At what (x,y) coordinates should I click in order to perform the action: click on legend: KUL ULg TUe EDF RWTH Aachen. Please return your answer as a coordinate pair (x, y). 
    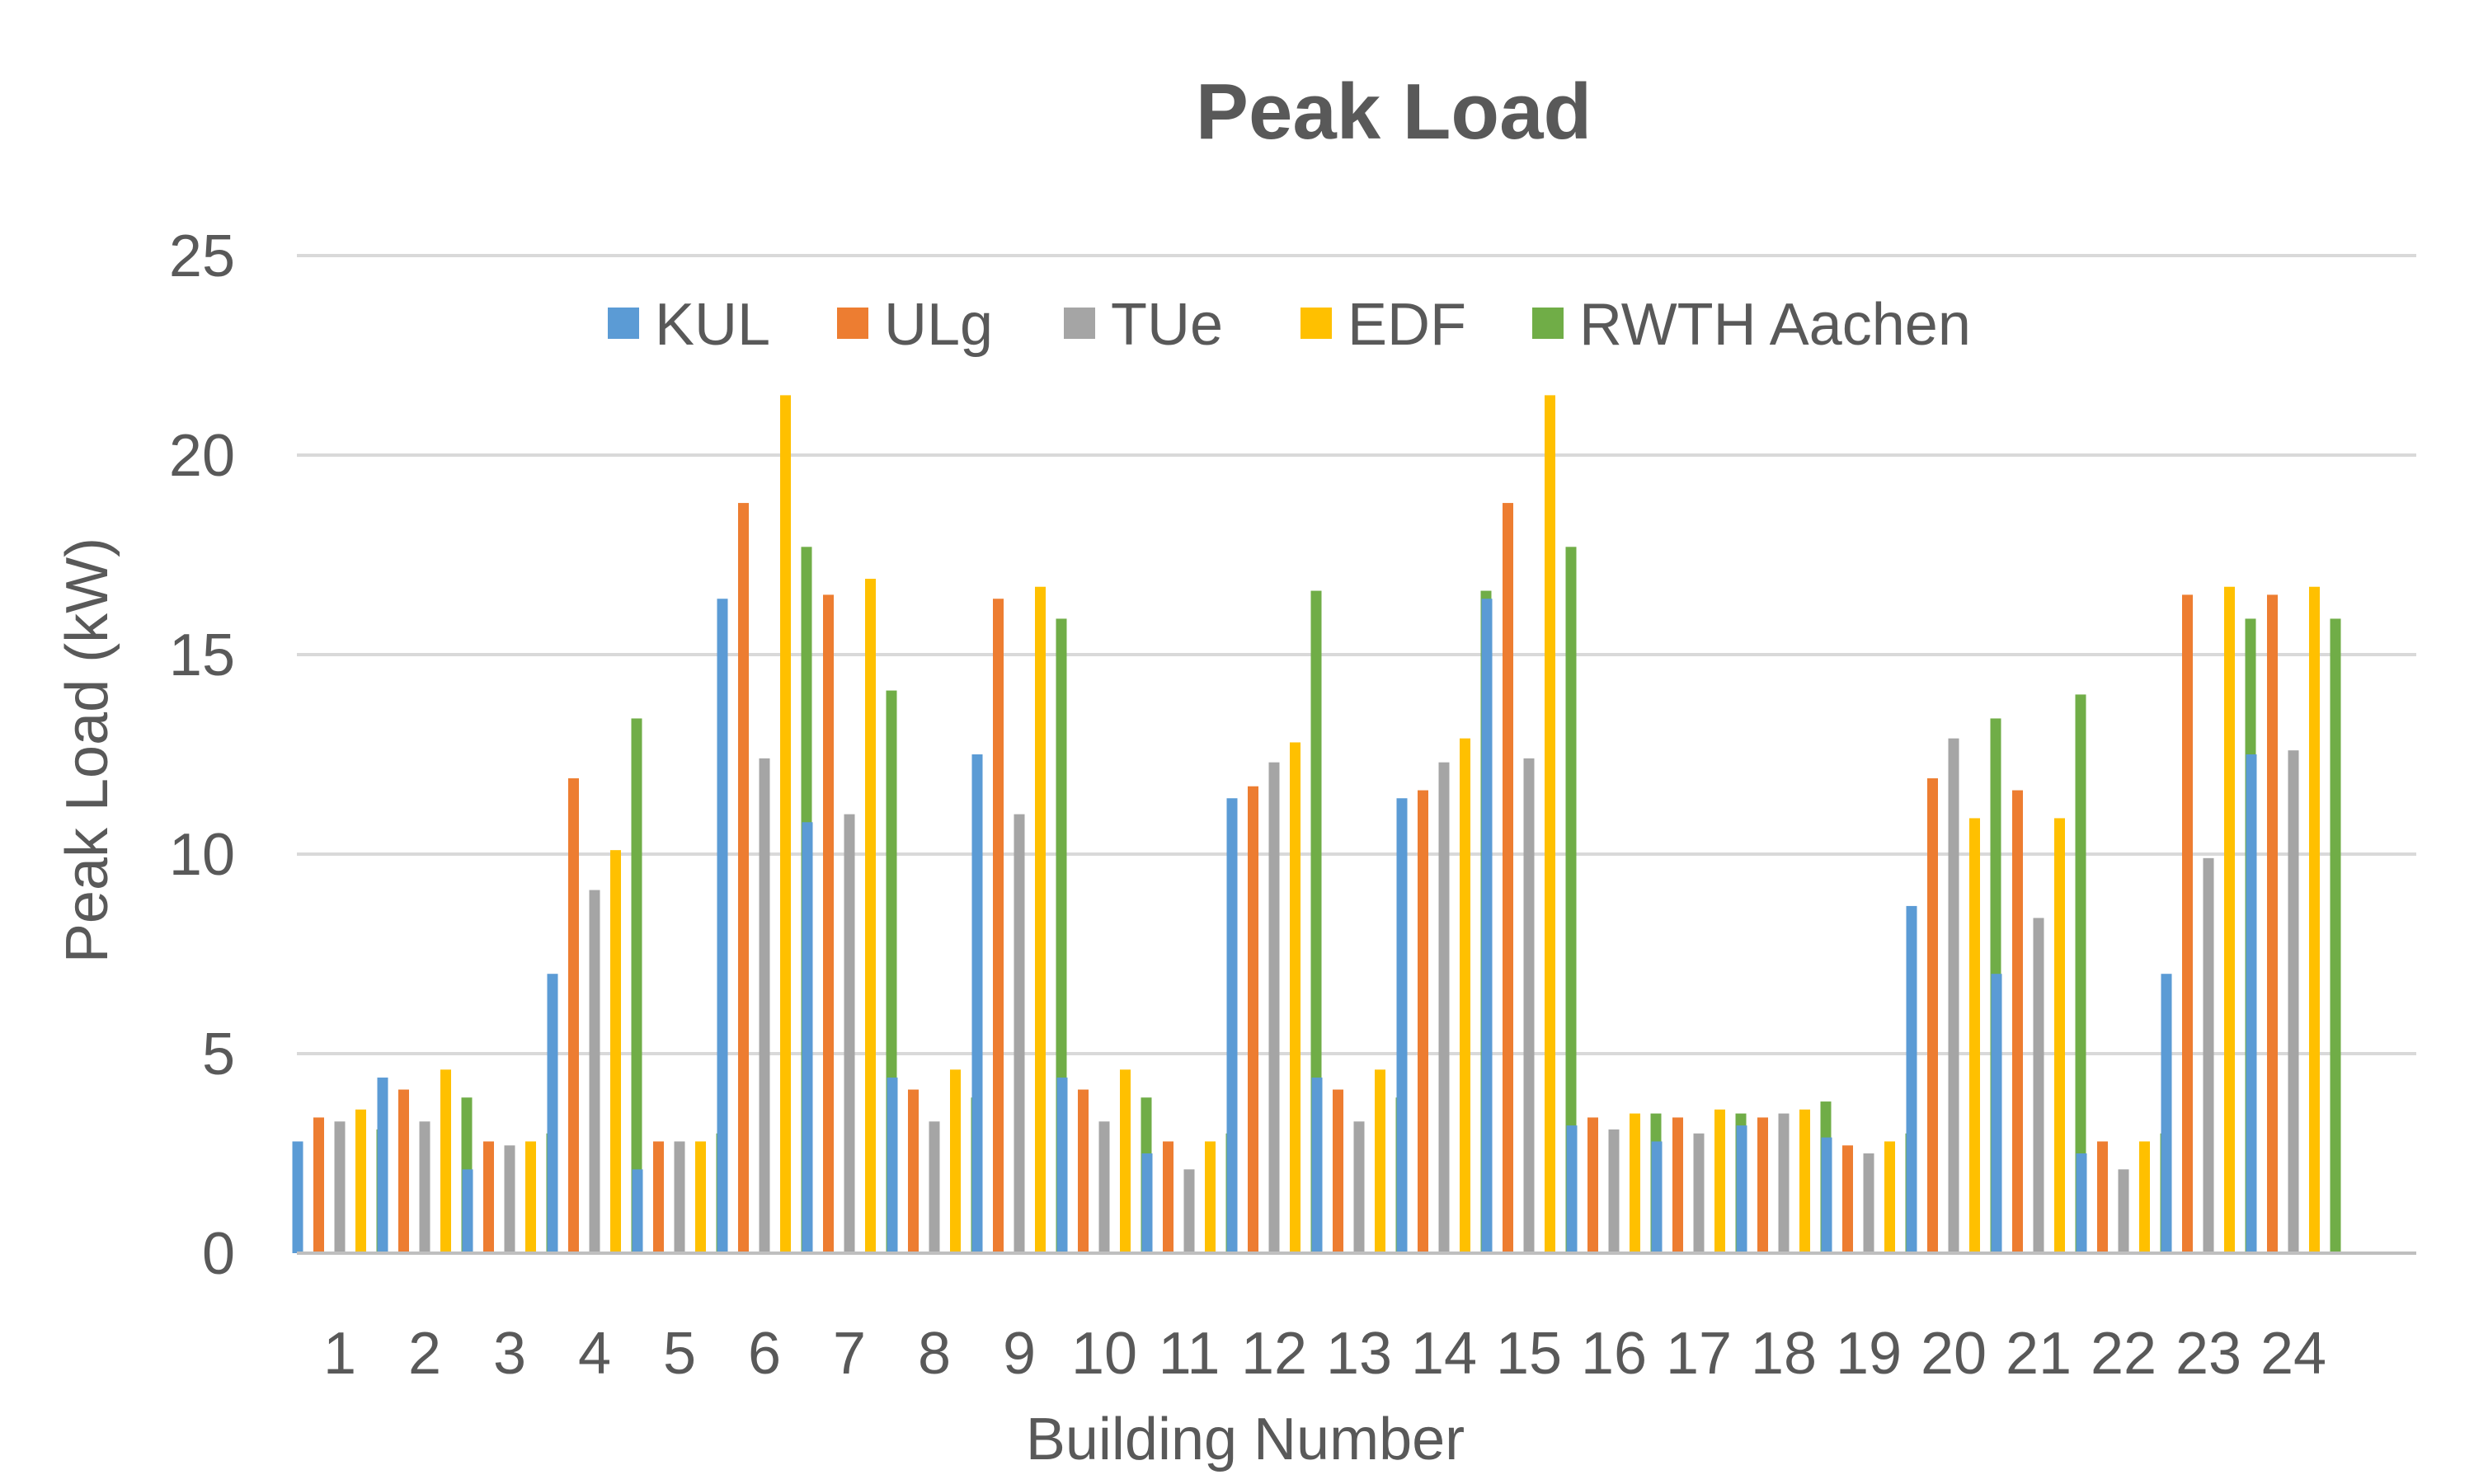
    Looking at the image, I should click on (1289, 325).